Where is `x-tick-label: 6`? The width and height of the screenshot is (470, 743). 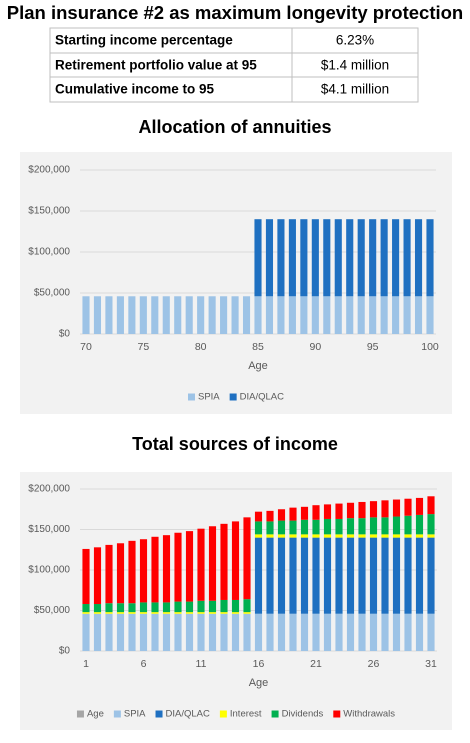 x-tick-label: 6 is located at coordinates (144, 664).